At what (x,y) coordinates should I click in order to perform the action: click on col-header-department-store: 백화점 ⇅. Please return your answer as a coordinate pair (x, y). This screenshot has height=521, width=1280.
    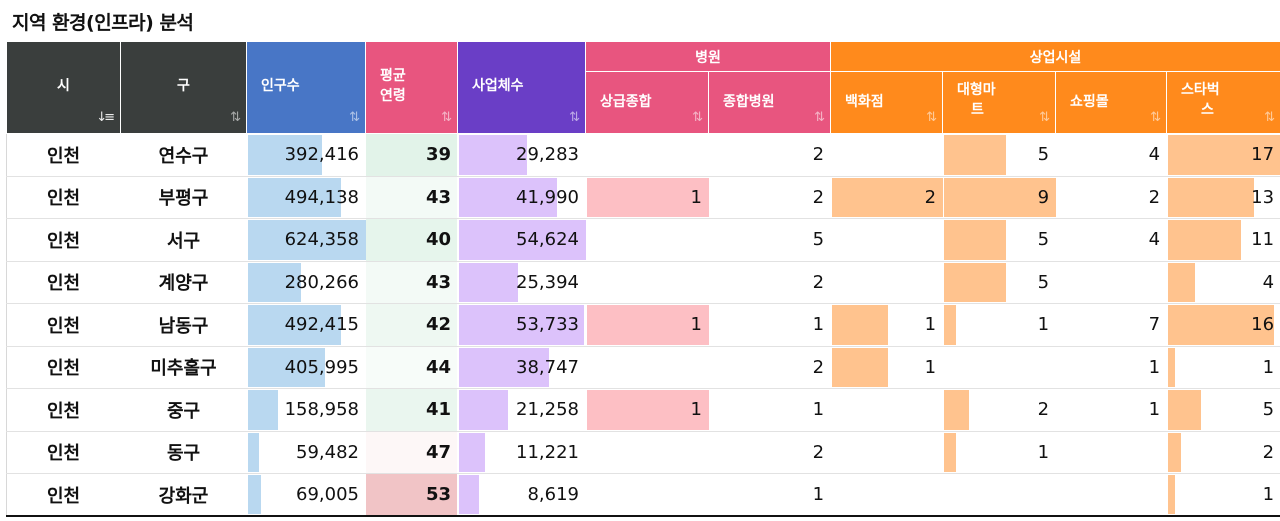
    Looking at the image, I should click on (887, 102).